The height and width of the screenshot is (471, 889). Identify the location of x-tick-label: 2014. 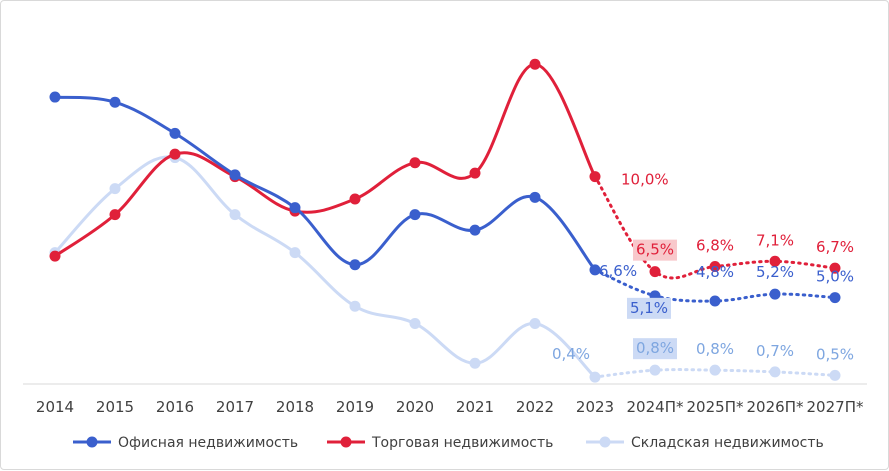
(55, 407).